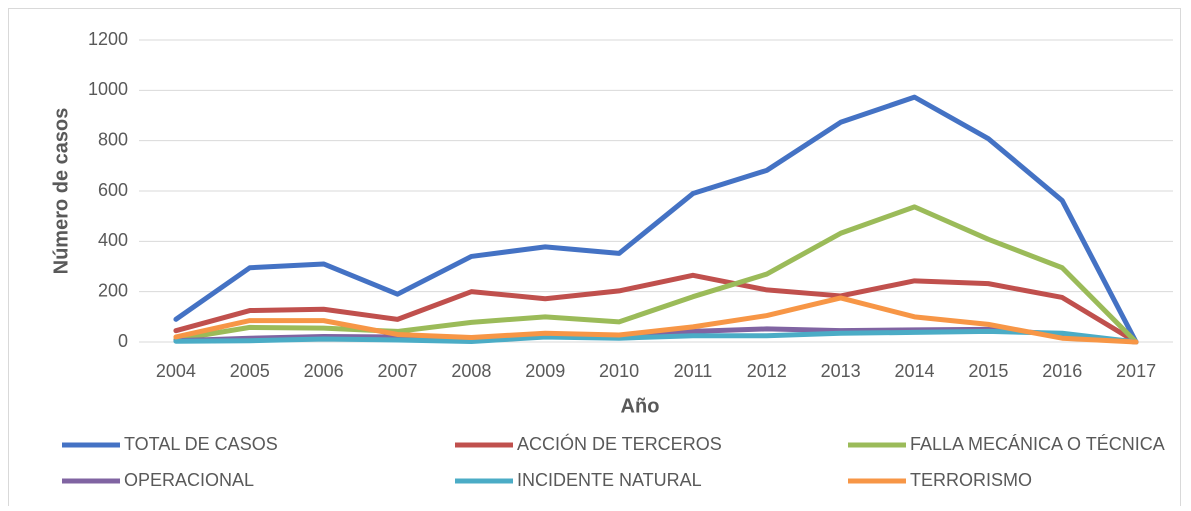 The image size is (1191, 511). Describe the element at coordinates (201, 444) in the screenshot. I see `legend-label: TOTAL DE CASOS` at that location.